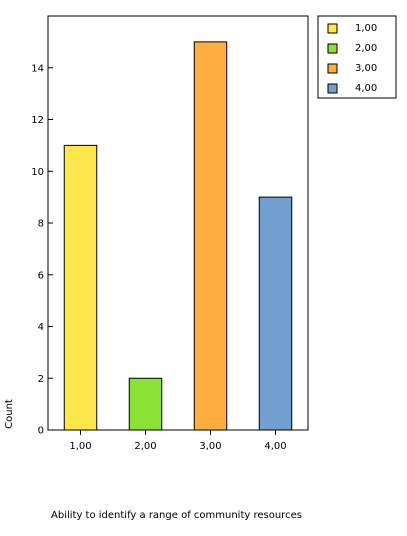  I want to click on y-axis-title: Count, so click(9, 414).